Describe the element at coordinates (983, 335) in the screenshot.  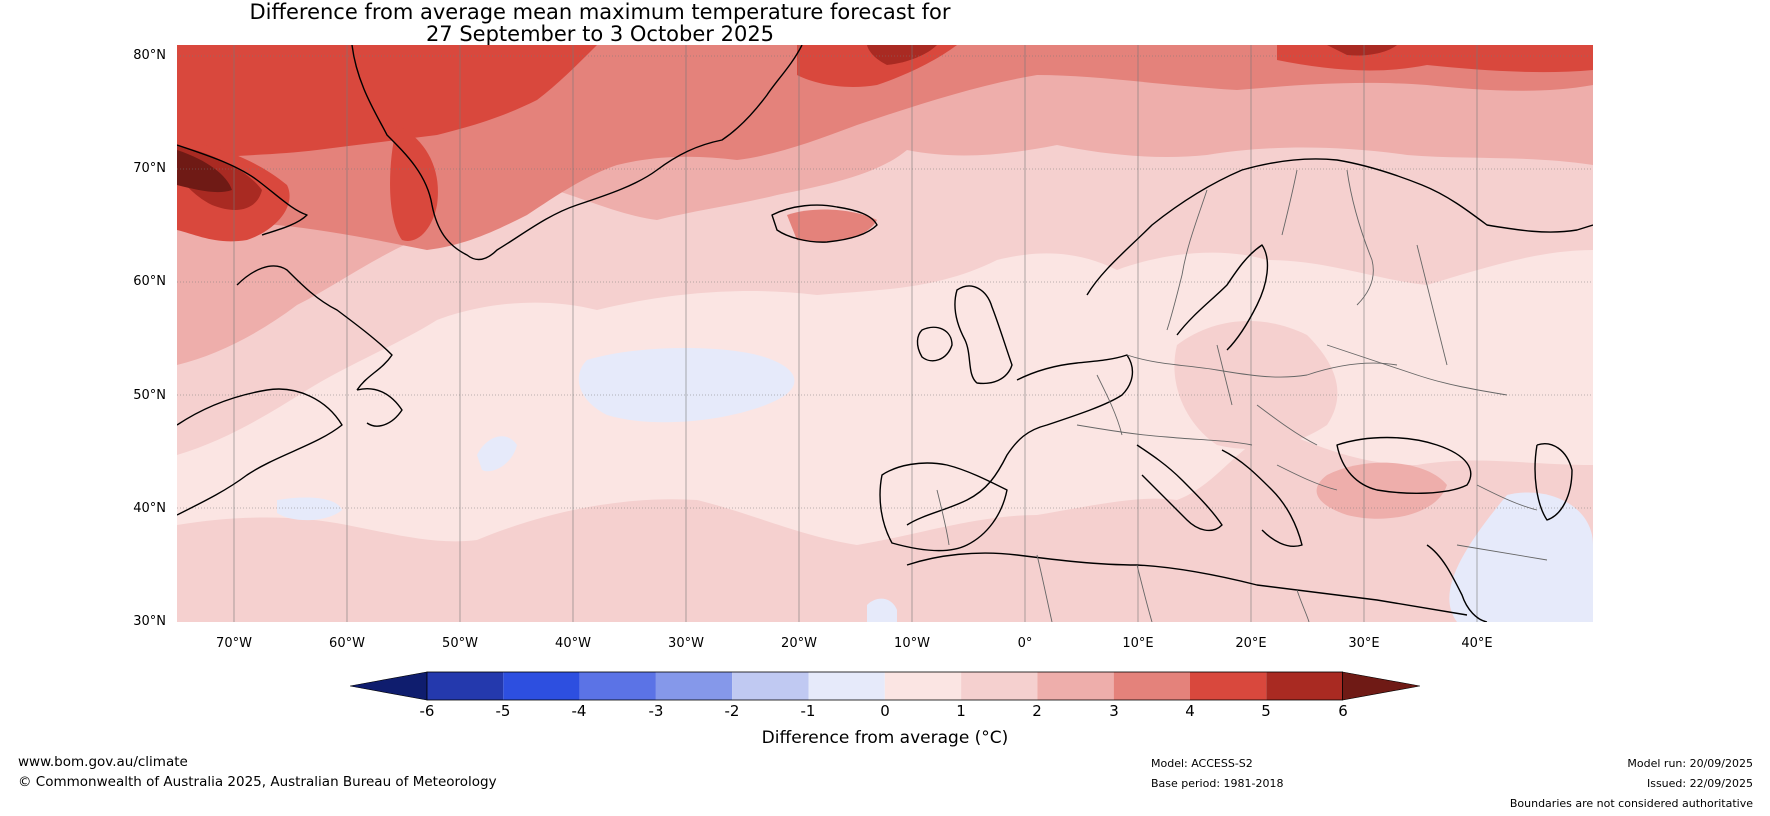
I see `coastline-great-britain` at that location.